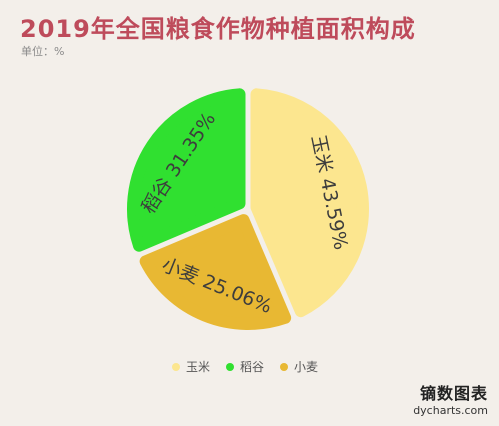 Image resolution: width=499 pixels, height=426 pixels. Describe the element at coordinates (450, 410) in the screenshot. I see `watermark-site: dycharts.com` at that location.